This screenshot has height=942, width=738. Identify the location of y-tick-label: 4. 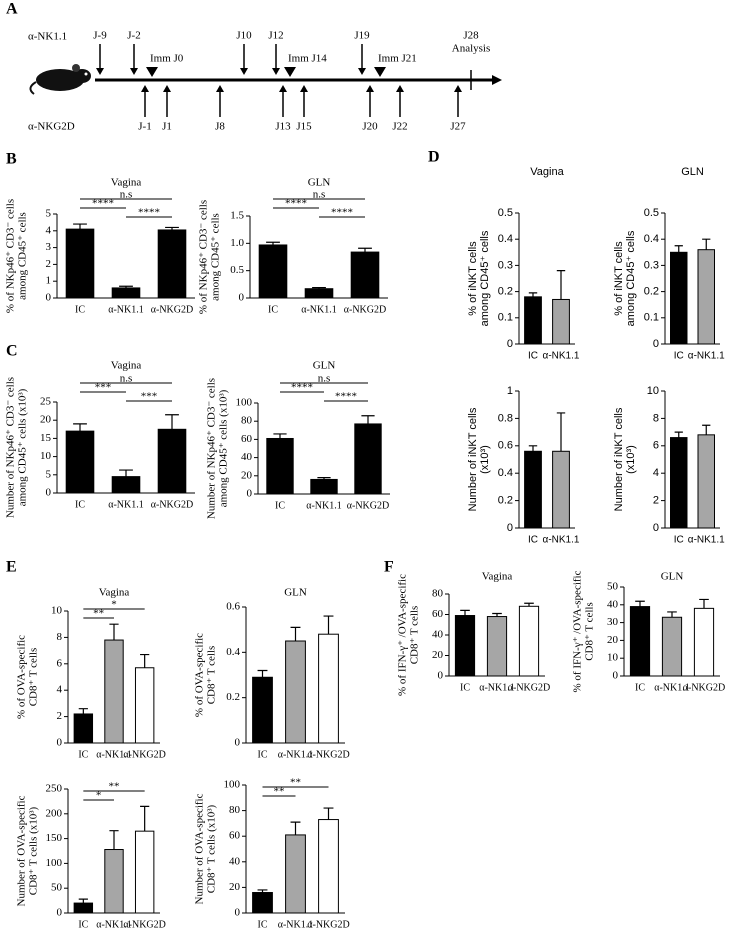
(60, 690).